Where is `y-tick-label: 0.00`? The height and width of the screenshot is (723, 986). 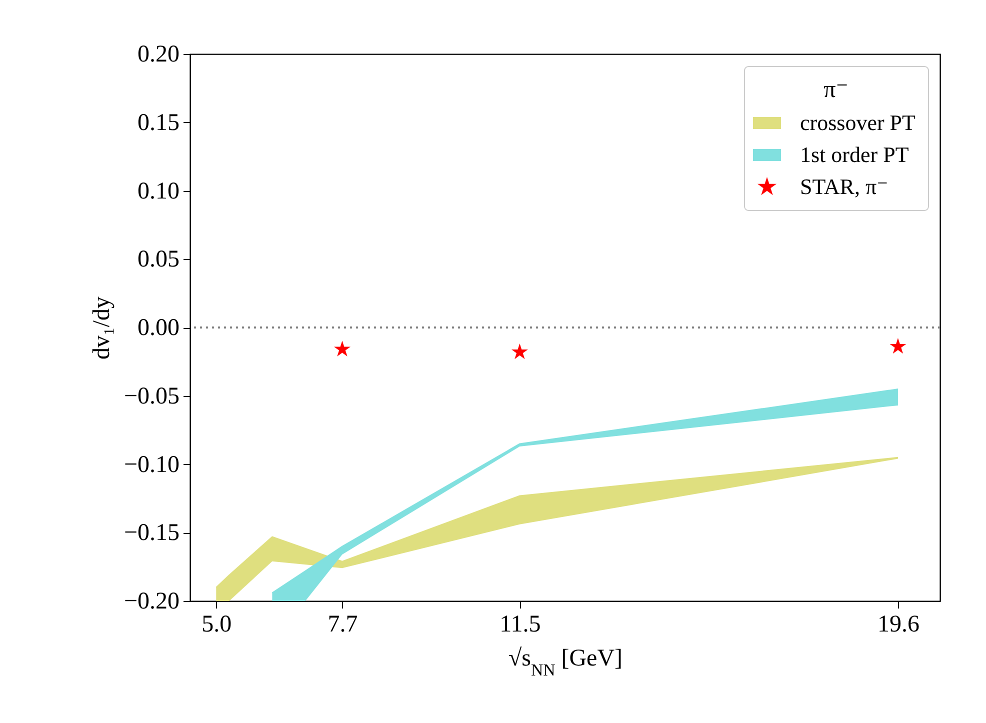 y-tick-label: 0.00 is located at coordinates (159, 328).